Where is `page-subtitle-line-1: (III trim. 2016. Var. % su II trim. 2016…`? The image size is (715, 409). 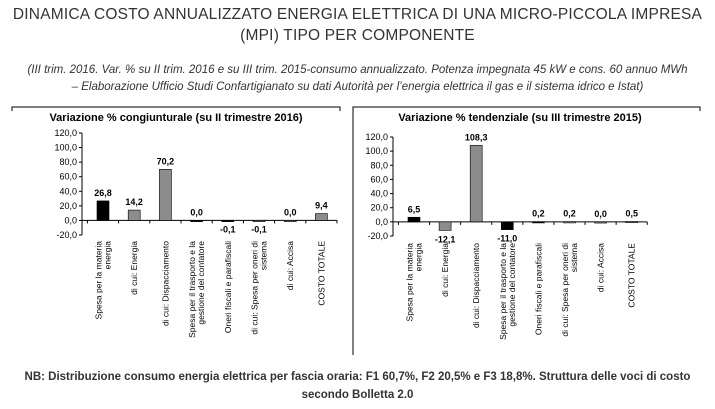 page-subtitle-line-1: (III trim. 2016. Var. % su II trim. 2016… is located at coordinates (357, 70).